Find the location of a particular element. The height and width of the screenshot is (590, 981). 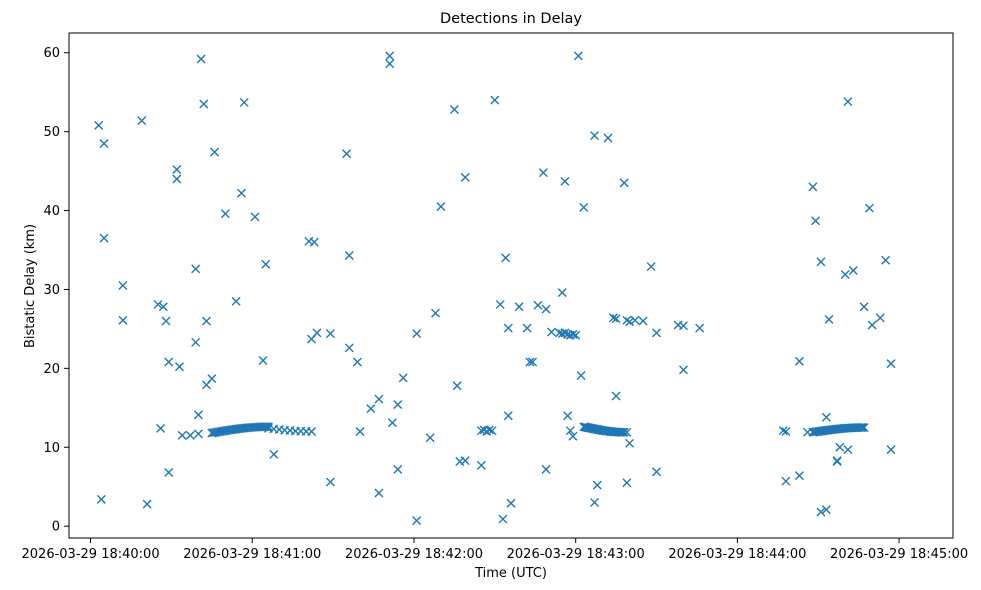

y-axis-ticks: 0 10 20 30 40 50 60 is located at coordinates (56, 290).